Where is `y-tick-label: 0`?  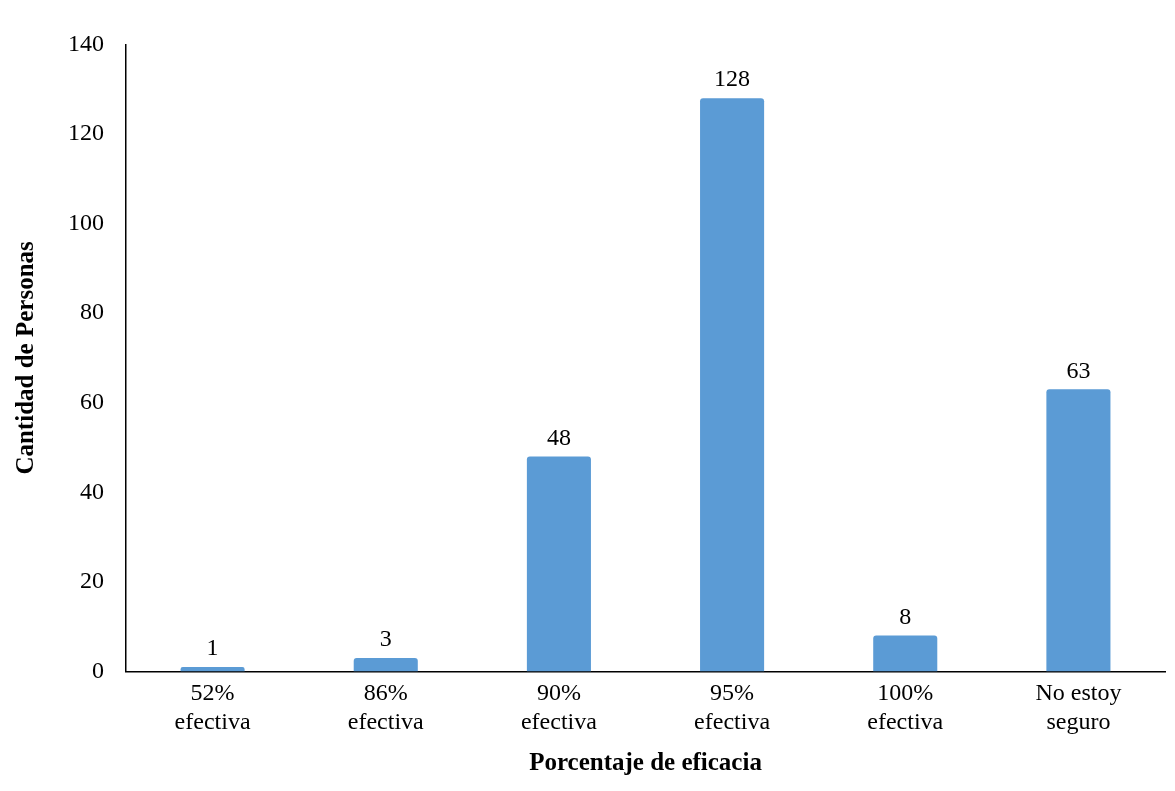
y-tick-label: 0 is located at coordinates (98, 669).